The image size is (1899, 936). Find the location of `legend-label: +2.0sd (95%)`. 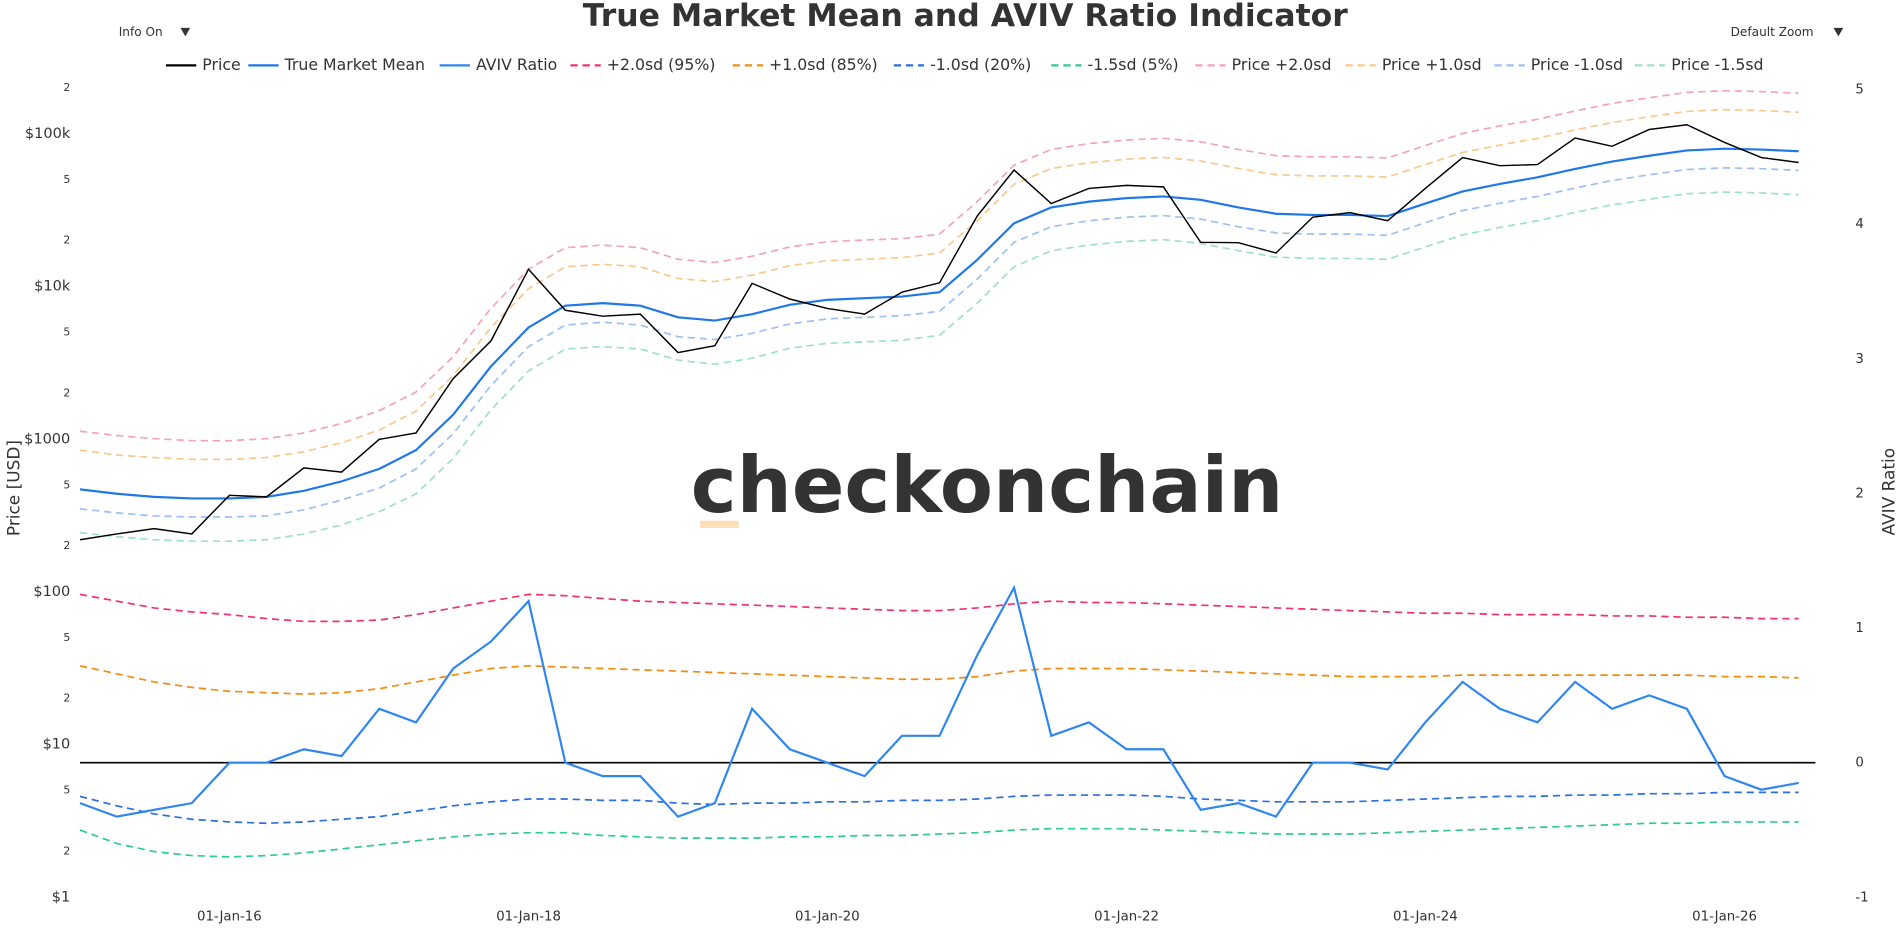

legend-label: +2.0sd (95%) is located at coordinates (661, 64).